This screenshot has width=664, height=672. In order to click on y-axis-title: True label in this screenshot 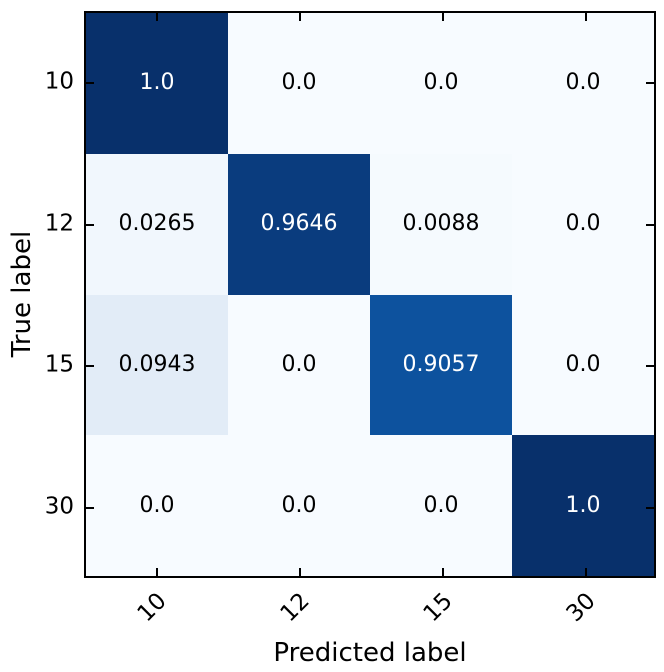, I will do `click(22, 294)`.